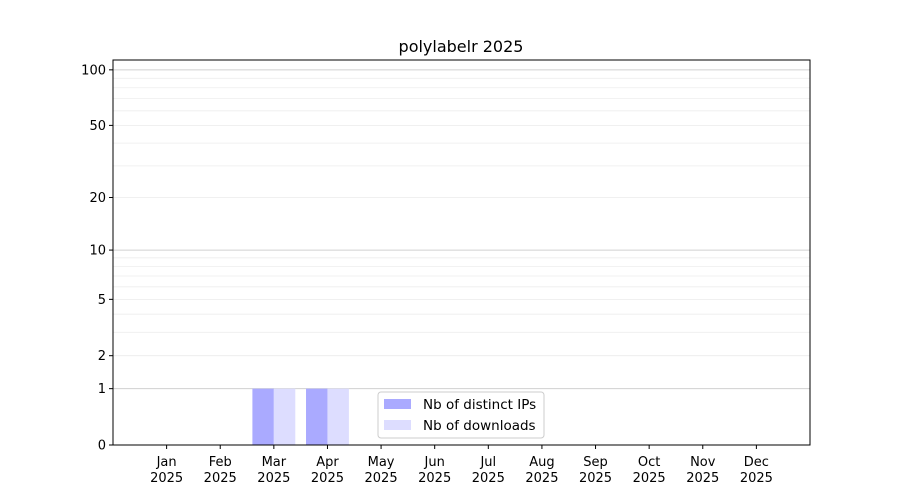 The image size is (900, 504). Describe the element at coordinates (479, 405) in the screenshot. I see `legend-label-ips: Nb of distinct IPs` at that location.